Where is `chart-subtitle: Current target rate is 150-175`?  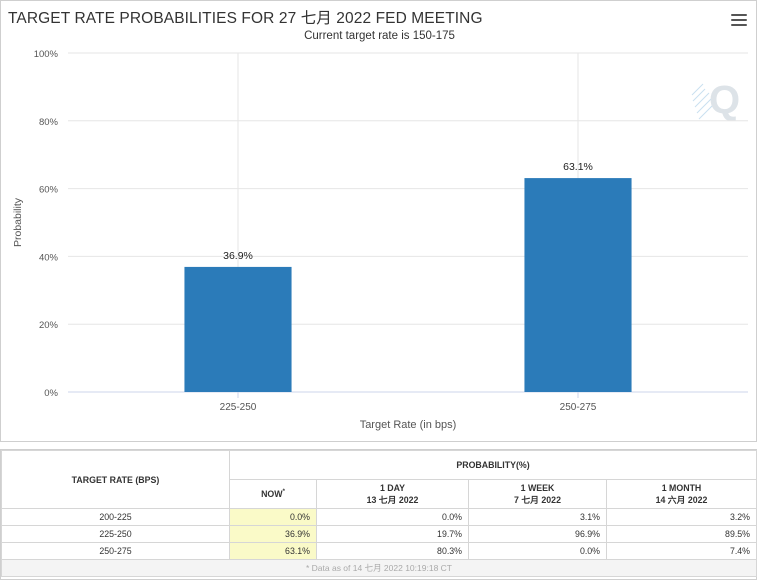
chart-subtitle: Current target rate is 150-175 is located at coordinates (379, 36).